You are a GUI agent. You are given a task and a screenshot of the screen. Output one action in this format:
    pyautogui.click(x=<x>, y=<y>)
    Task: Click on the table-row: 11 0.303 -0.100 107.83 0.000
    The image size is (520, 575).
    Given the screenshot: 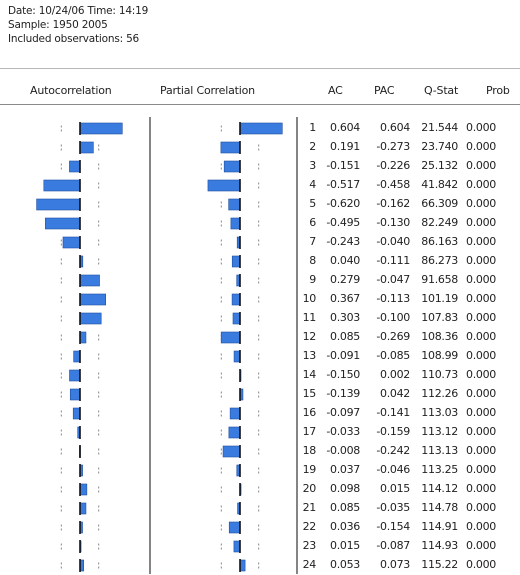 What is the action you would take?
    pyautogui.click(x=407, y=318)
    